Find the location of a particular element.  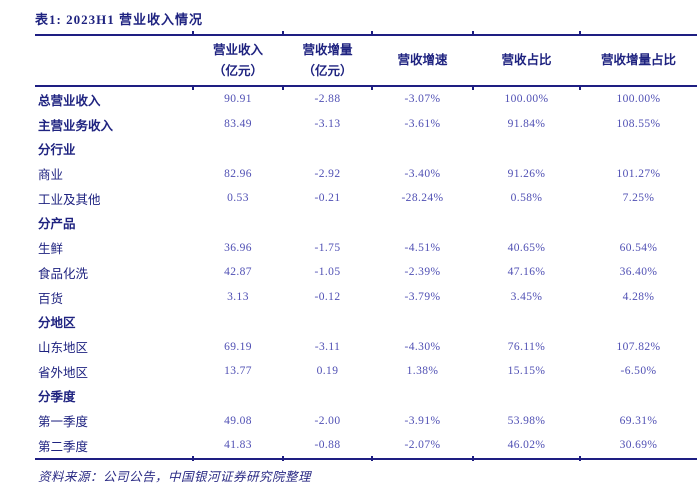

cell-value: -0.12 is located at coordinates (327, 297).